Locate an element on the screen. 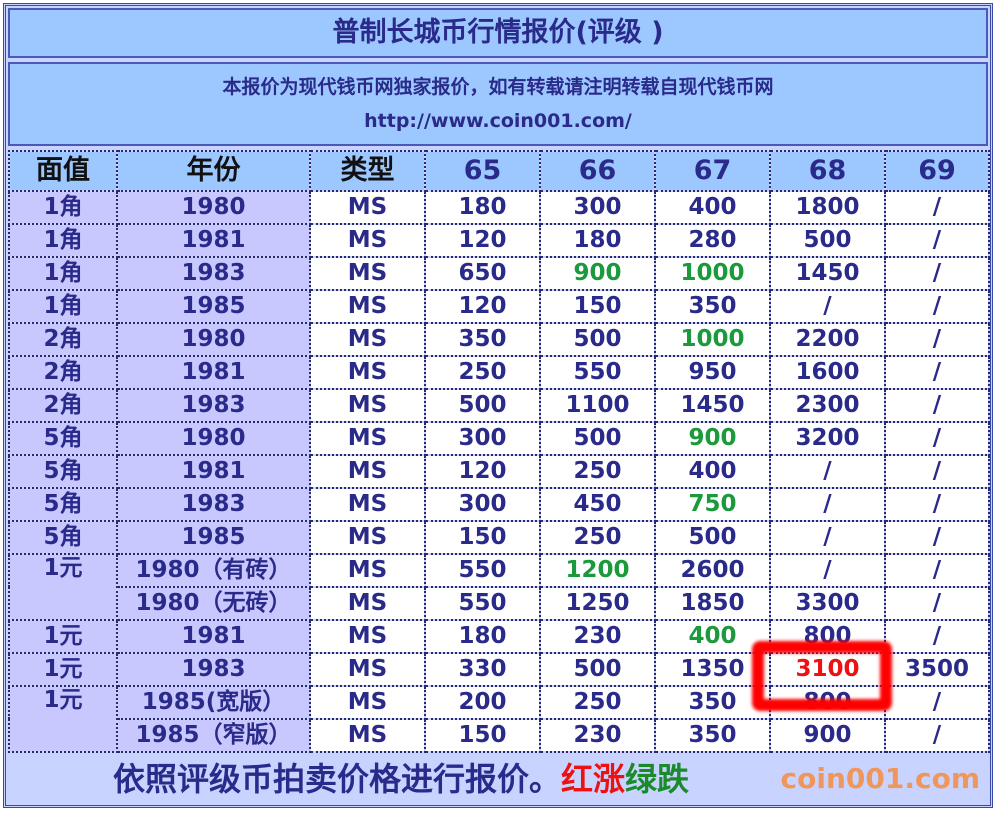 The height and width of the screenshot is (815, 1000). price-cell: 230 is located at coordinates (597, 735).